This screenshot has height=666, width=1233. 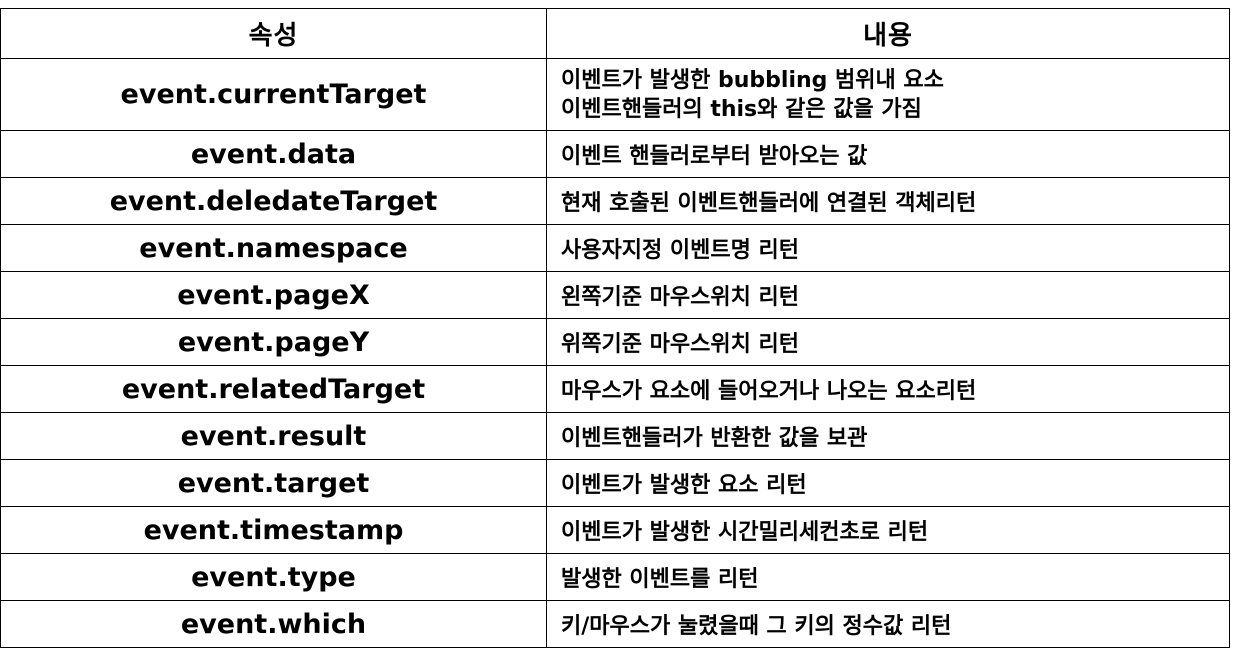 I want to click on property-cell: event.relatedTarget, so click(x=273, y=389).